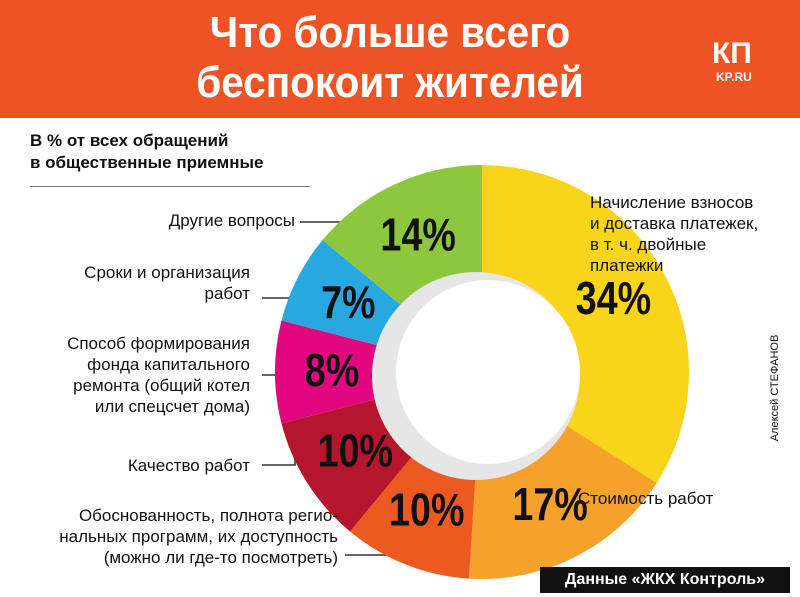  I want to click on rule, so click(170, 186).